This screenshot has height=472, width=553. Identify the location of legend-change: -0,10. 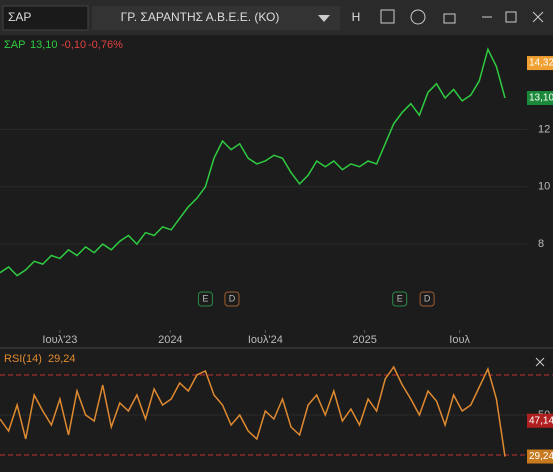
(73, 45).